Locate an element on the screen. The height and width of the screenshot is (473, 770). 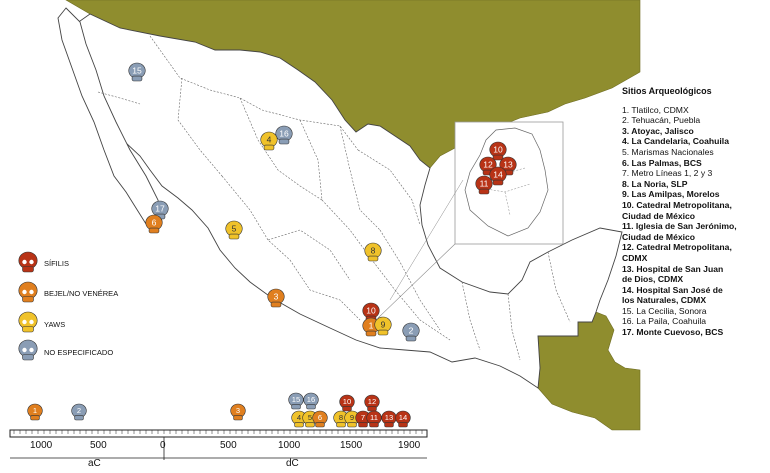
inset-leader-line is located at coordinates (416, 281).